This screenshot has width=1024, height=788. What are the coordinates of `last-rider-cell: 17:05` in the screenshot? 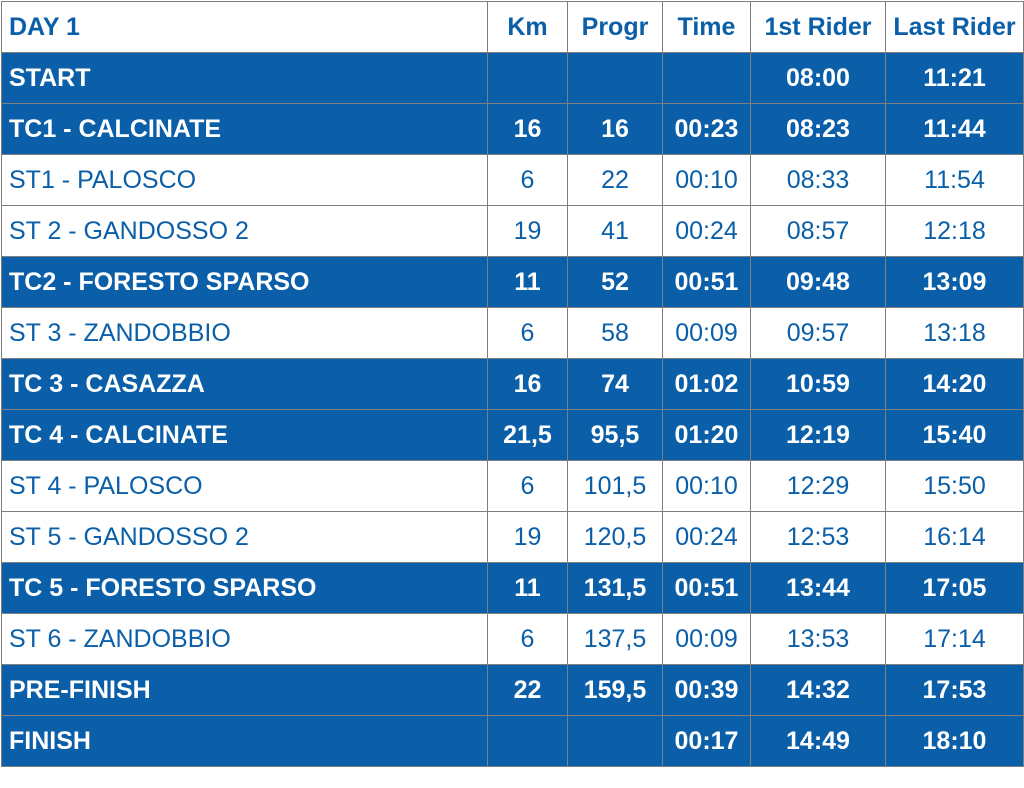 It's located at (954, 588).